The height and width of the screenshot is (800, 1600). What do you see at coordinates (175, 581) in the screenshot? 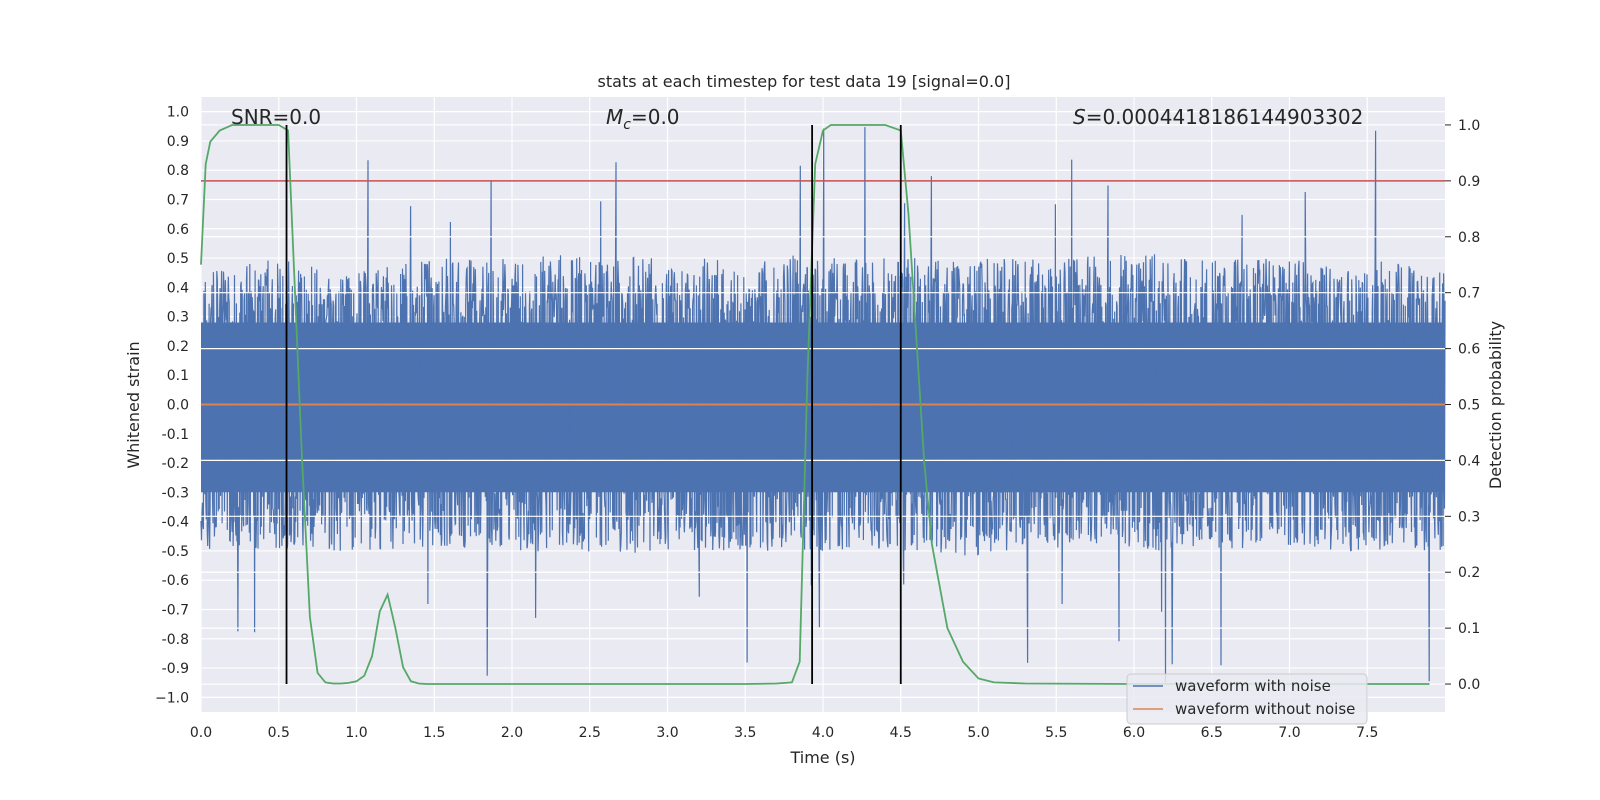
I see `y-tick-label: -0.6` at bounding box center [175, 581].